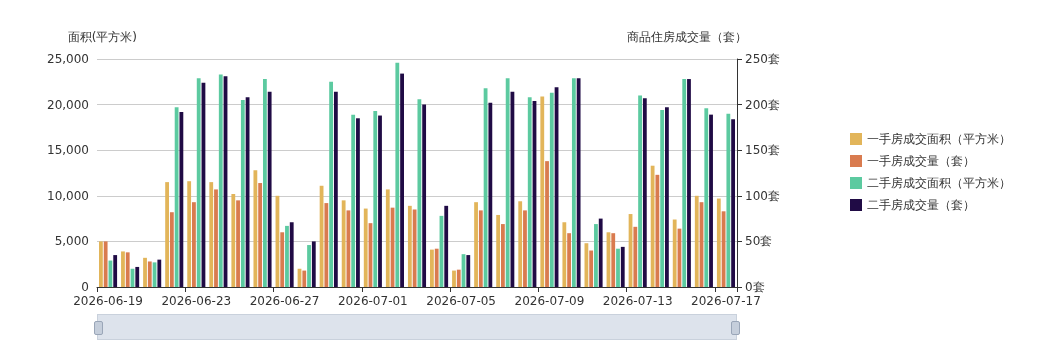  What do you see at coordinates (762, 59) in the screenshot?
I see `y2-tick-label: 250套` at bounding box center [762, 59].